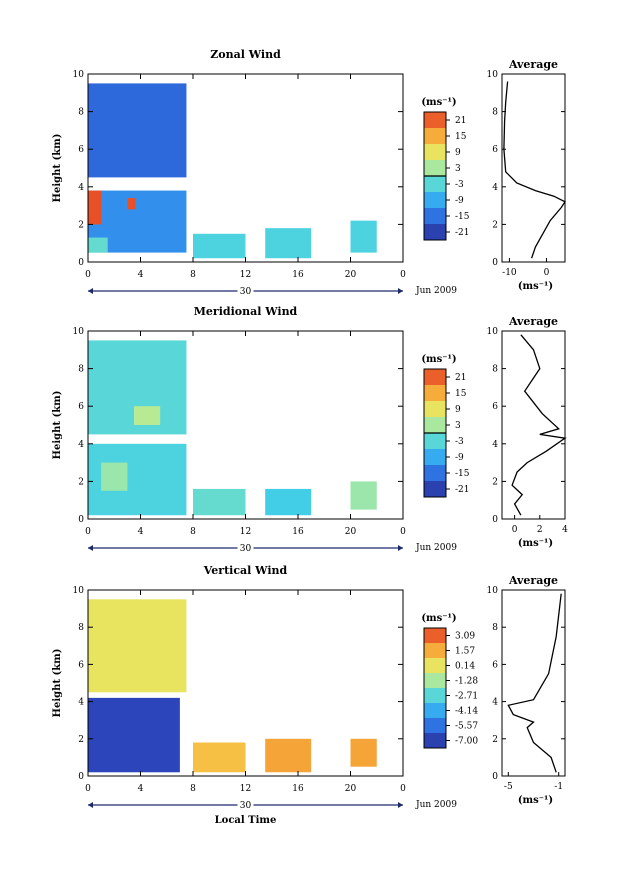  I want to click on y-tick-label: 6, so click(81, 407).